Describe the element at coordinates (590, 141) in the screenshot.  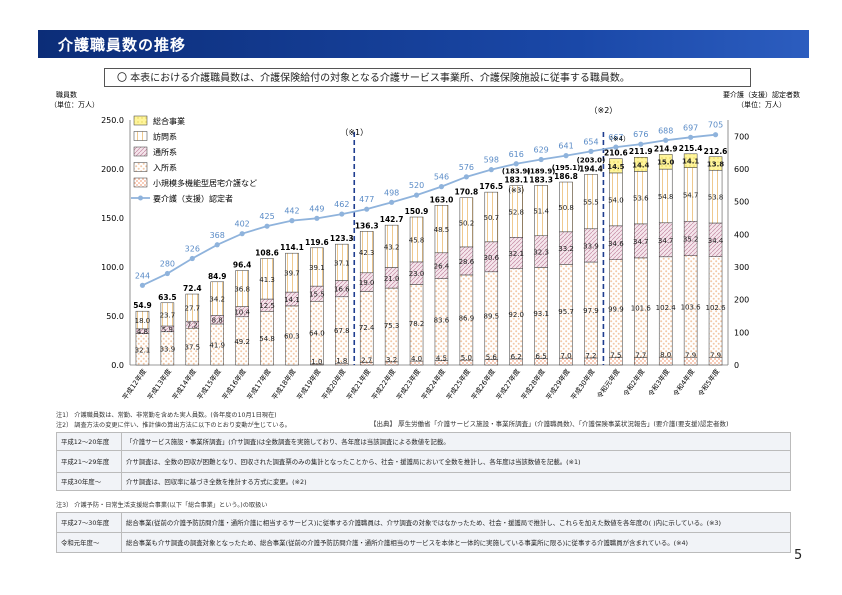
I see `certified-label: 654` at that location.